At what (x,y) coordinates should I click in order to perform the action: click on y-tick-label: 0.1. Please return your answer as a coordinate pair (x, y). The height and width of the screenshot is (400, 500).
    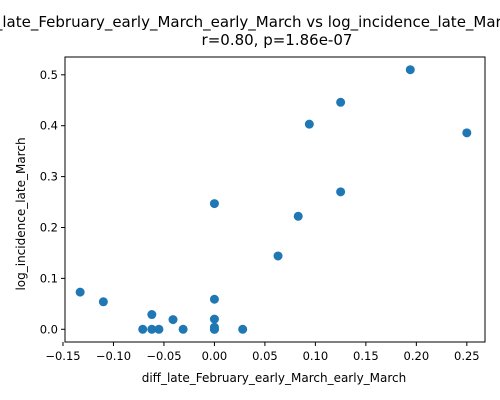
    Looking at the image, I should click on (49, 278).